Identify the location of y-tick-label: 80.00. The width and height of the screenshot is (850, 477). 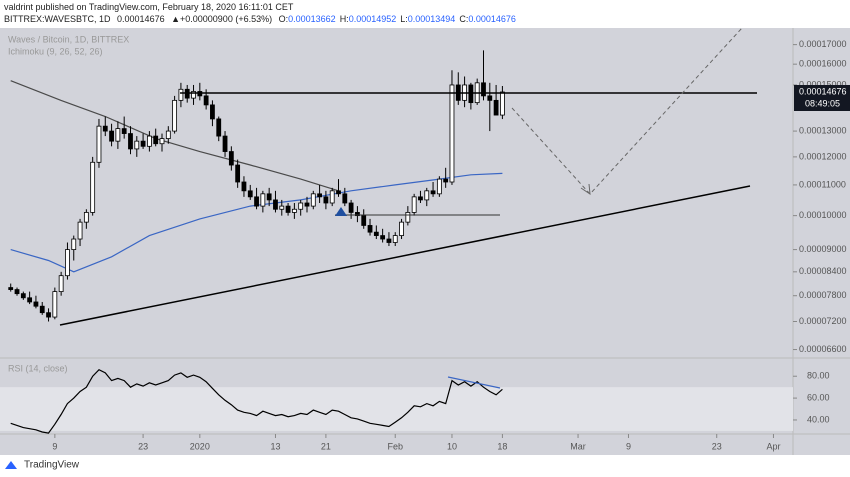
(818, 376).